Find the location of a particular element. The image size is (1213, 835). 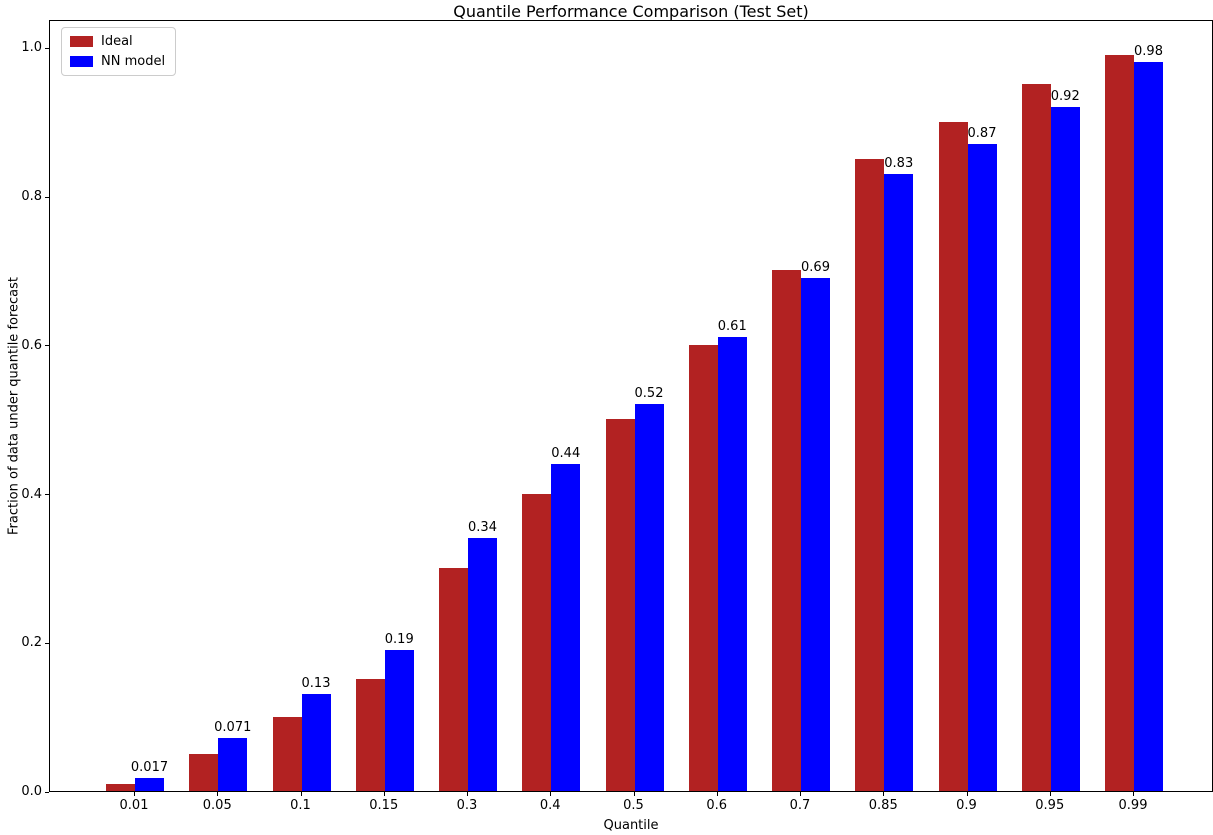

x-tick-label: 0.7 is located at coordinates (800, 805).